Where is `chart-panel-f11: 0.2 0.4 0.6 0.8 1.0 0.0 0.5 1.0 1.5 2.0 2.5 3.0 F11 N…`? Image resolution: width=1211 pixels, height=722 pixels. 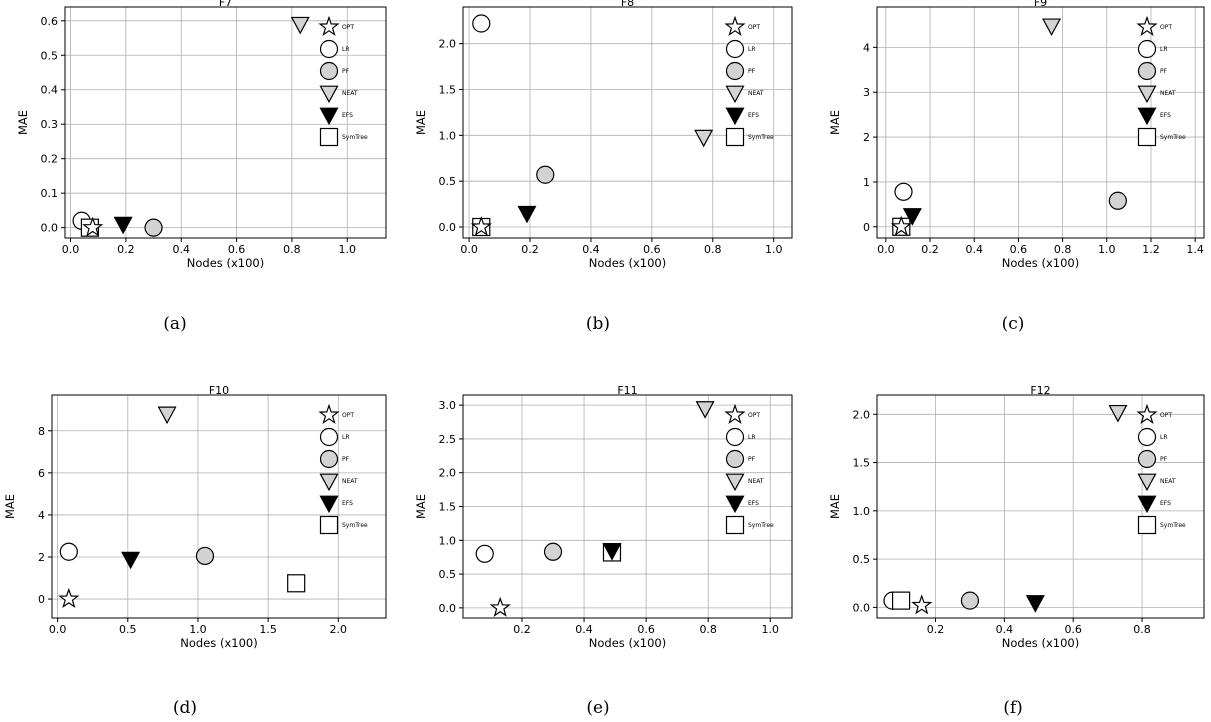
chart-panel-f11: 0.2 0.4 0.6 0.8 1.0 0.0 0.5 1.0 1.5 2.0 2.5 3.0 F11 N… is located at coordinates (603, 517).